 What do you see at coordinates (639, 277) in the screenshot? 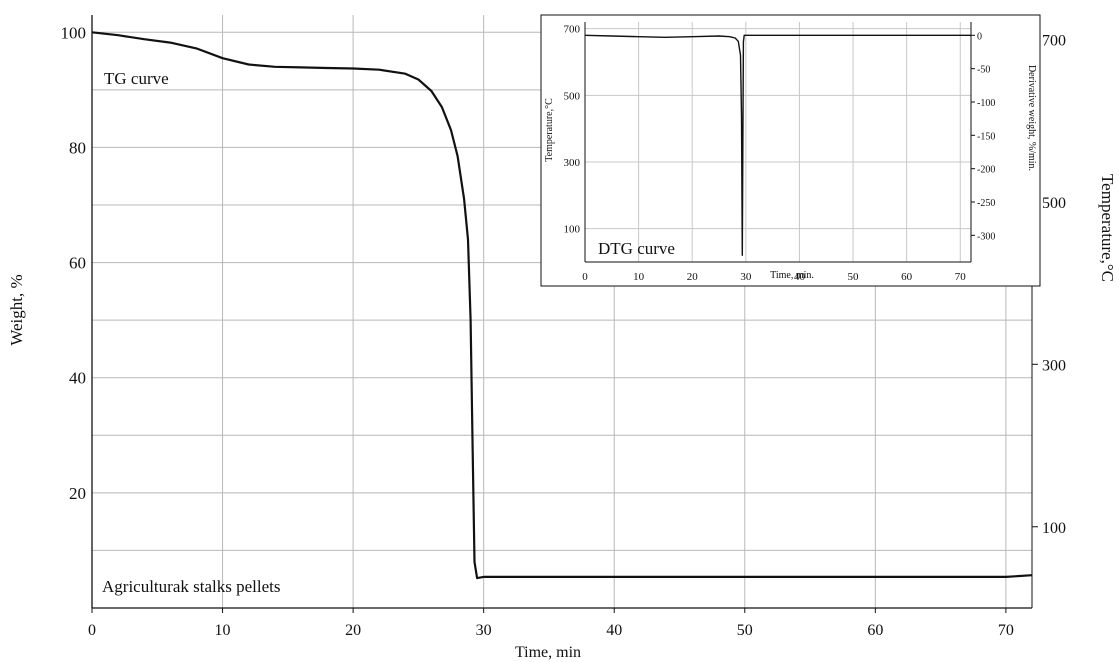
I see `inset-x-tick-label: 10` at bounding box center [639, 277].